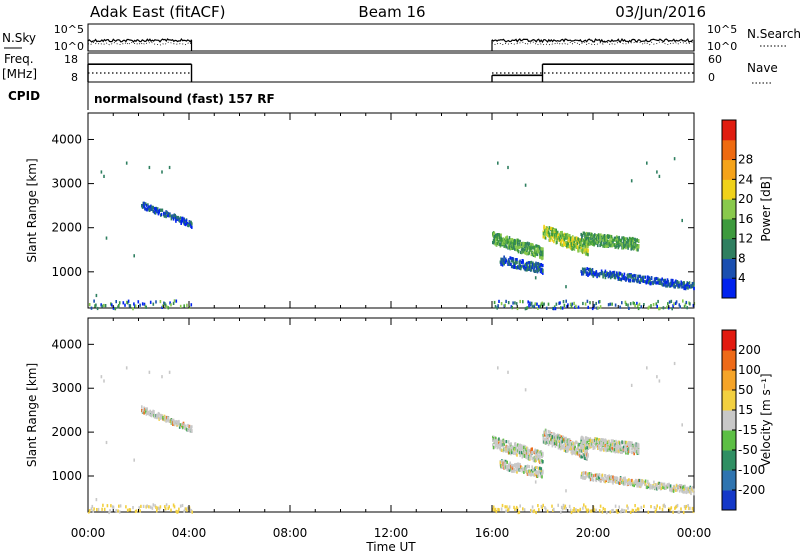 Image resolution: width=800 pixels, height=554 pixels. I want to click on nsky-trace, so click(592, 40).